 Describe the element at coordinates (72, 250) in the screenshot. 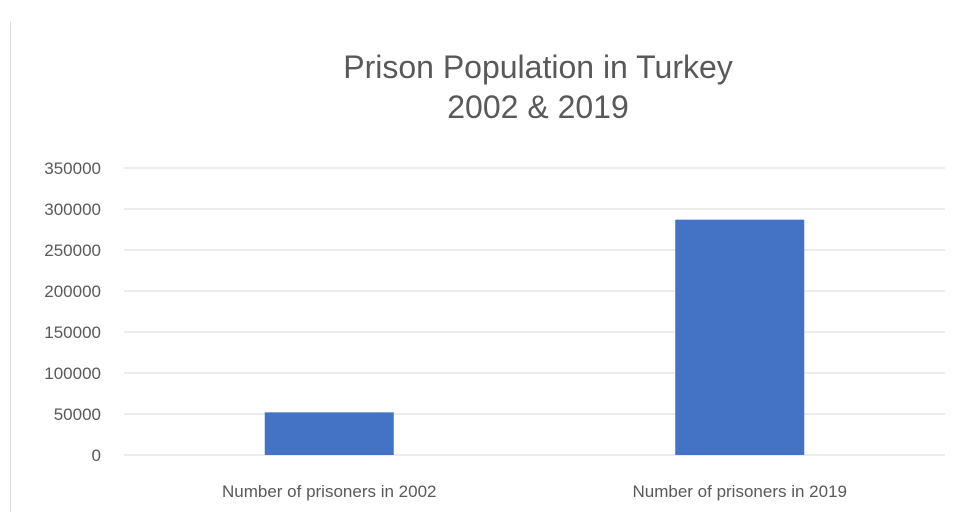

I see `y-tick-label: 250000` at that location.